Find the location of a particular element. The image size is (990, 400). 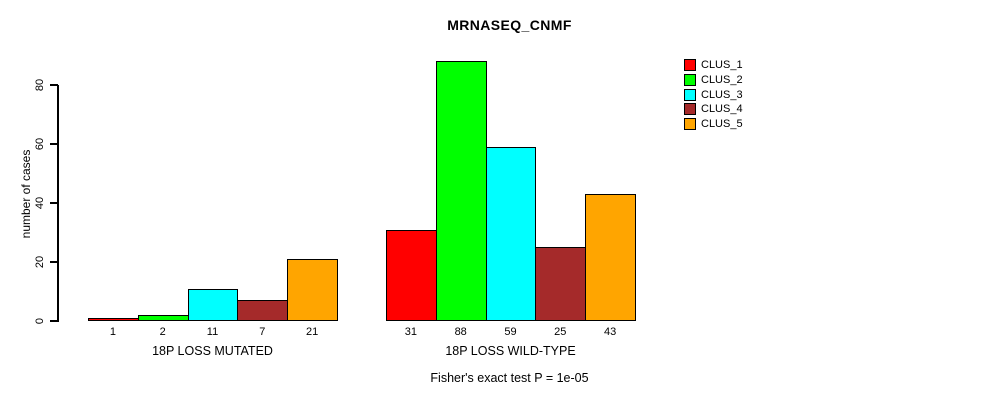

bar-value-label: 31 is located at coordinates (411, 332).